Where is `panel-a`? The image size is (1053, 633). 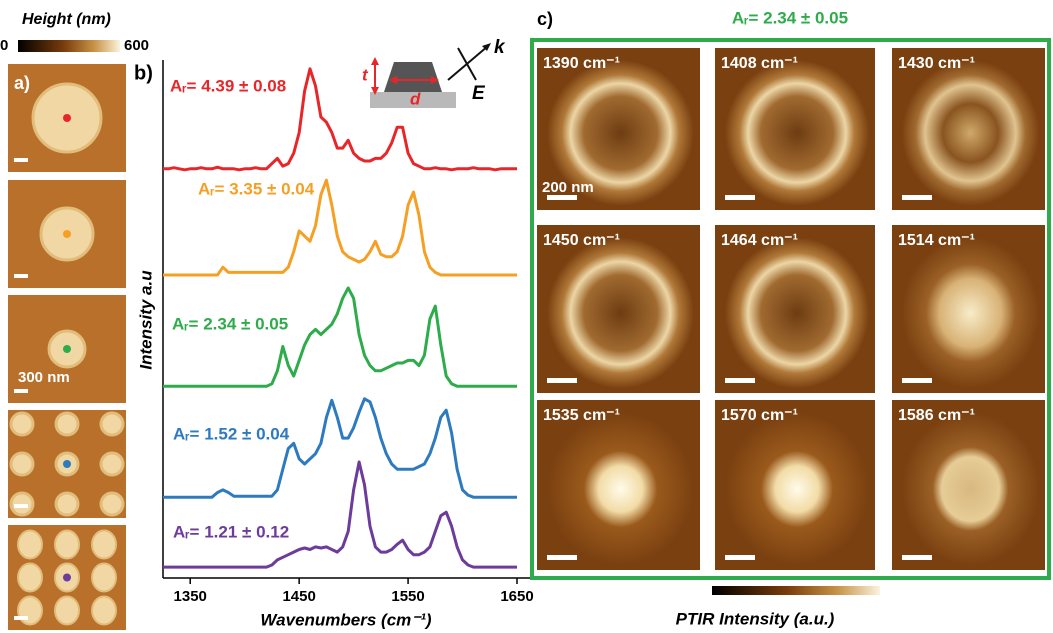
panel-a is located at coordinates (67, 347).